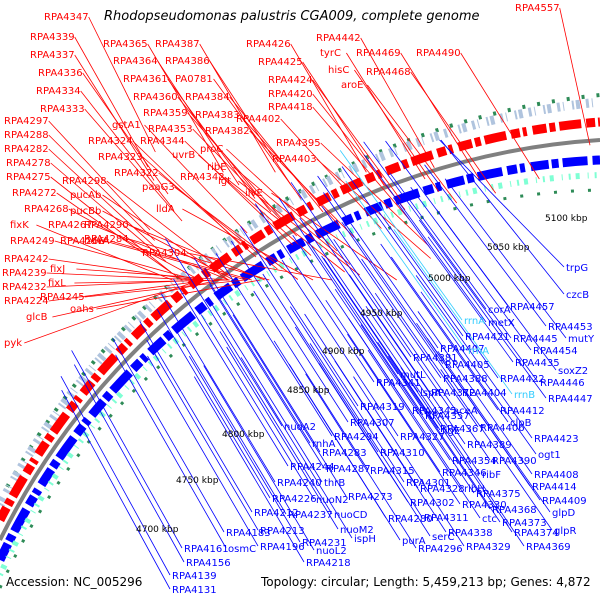 The width and height of the screenshot is (600, 600). I want to click on forward-gene-label: RPA4361, so click(145, 79).